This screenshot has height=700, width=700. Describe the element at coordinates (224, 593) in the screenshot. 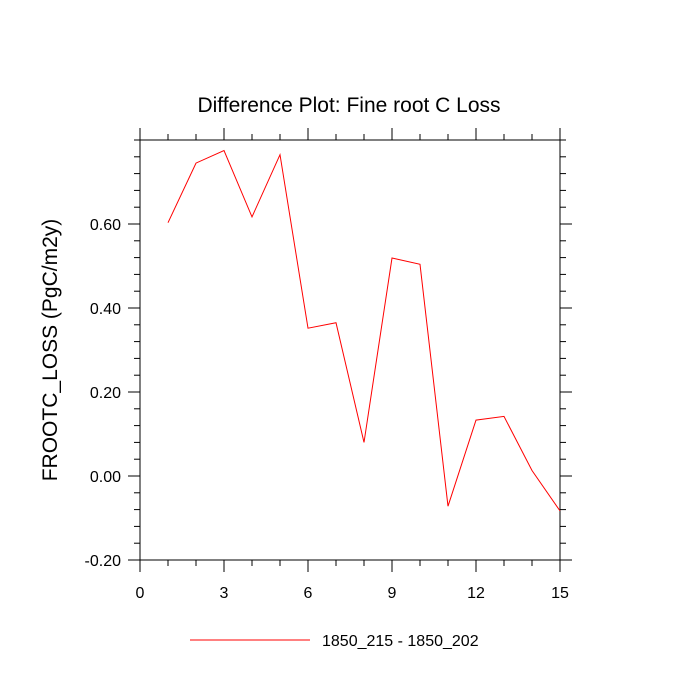

I see `x-tick-label: 3` at that location.